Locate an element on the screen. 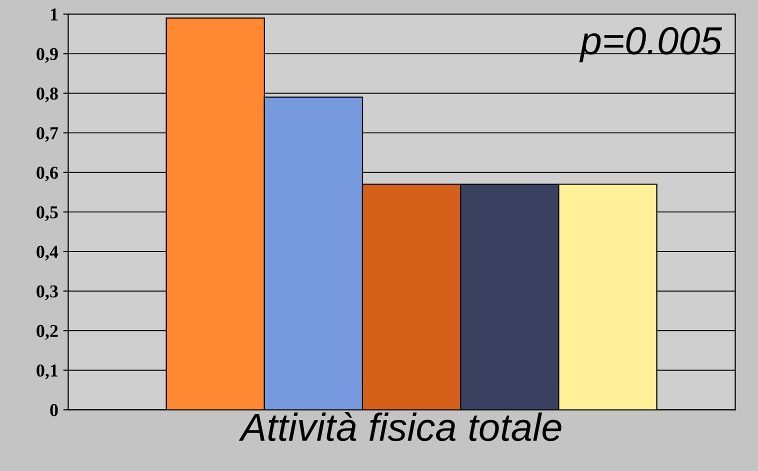  y-tick-label: 0,9 is located at coordinates (47, 55).